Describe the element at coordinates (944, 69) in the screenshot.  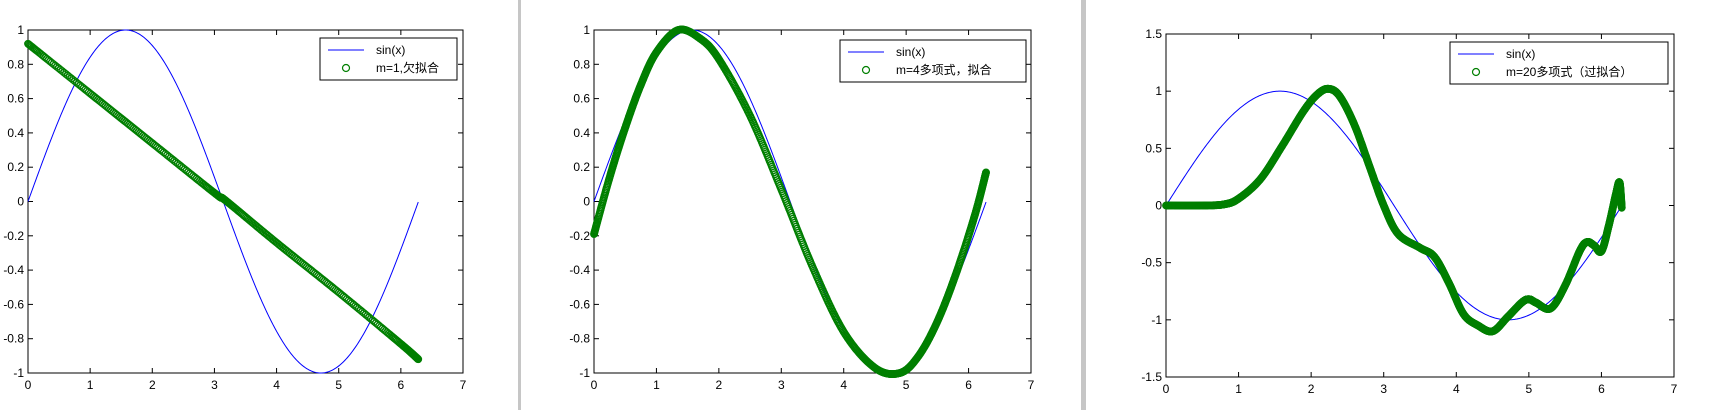
I see `legend-entry: m=4多项式，拟合` at that location.